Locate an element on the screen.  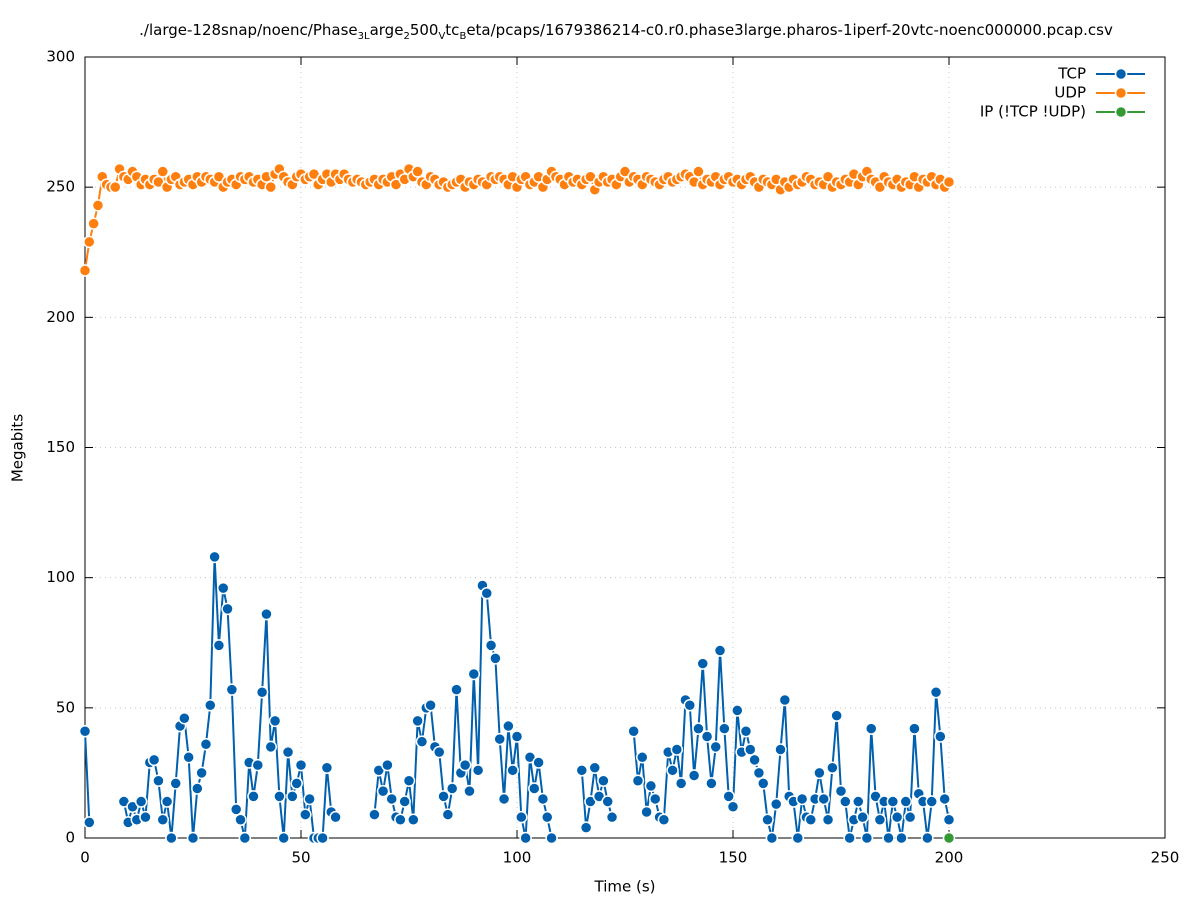
y-tick-label: 300 is located at coordinates (60, 57).